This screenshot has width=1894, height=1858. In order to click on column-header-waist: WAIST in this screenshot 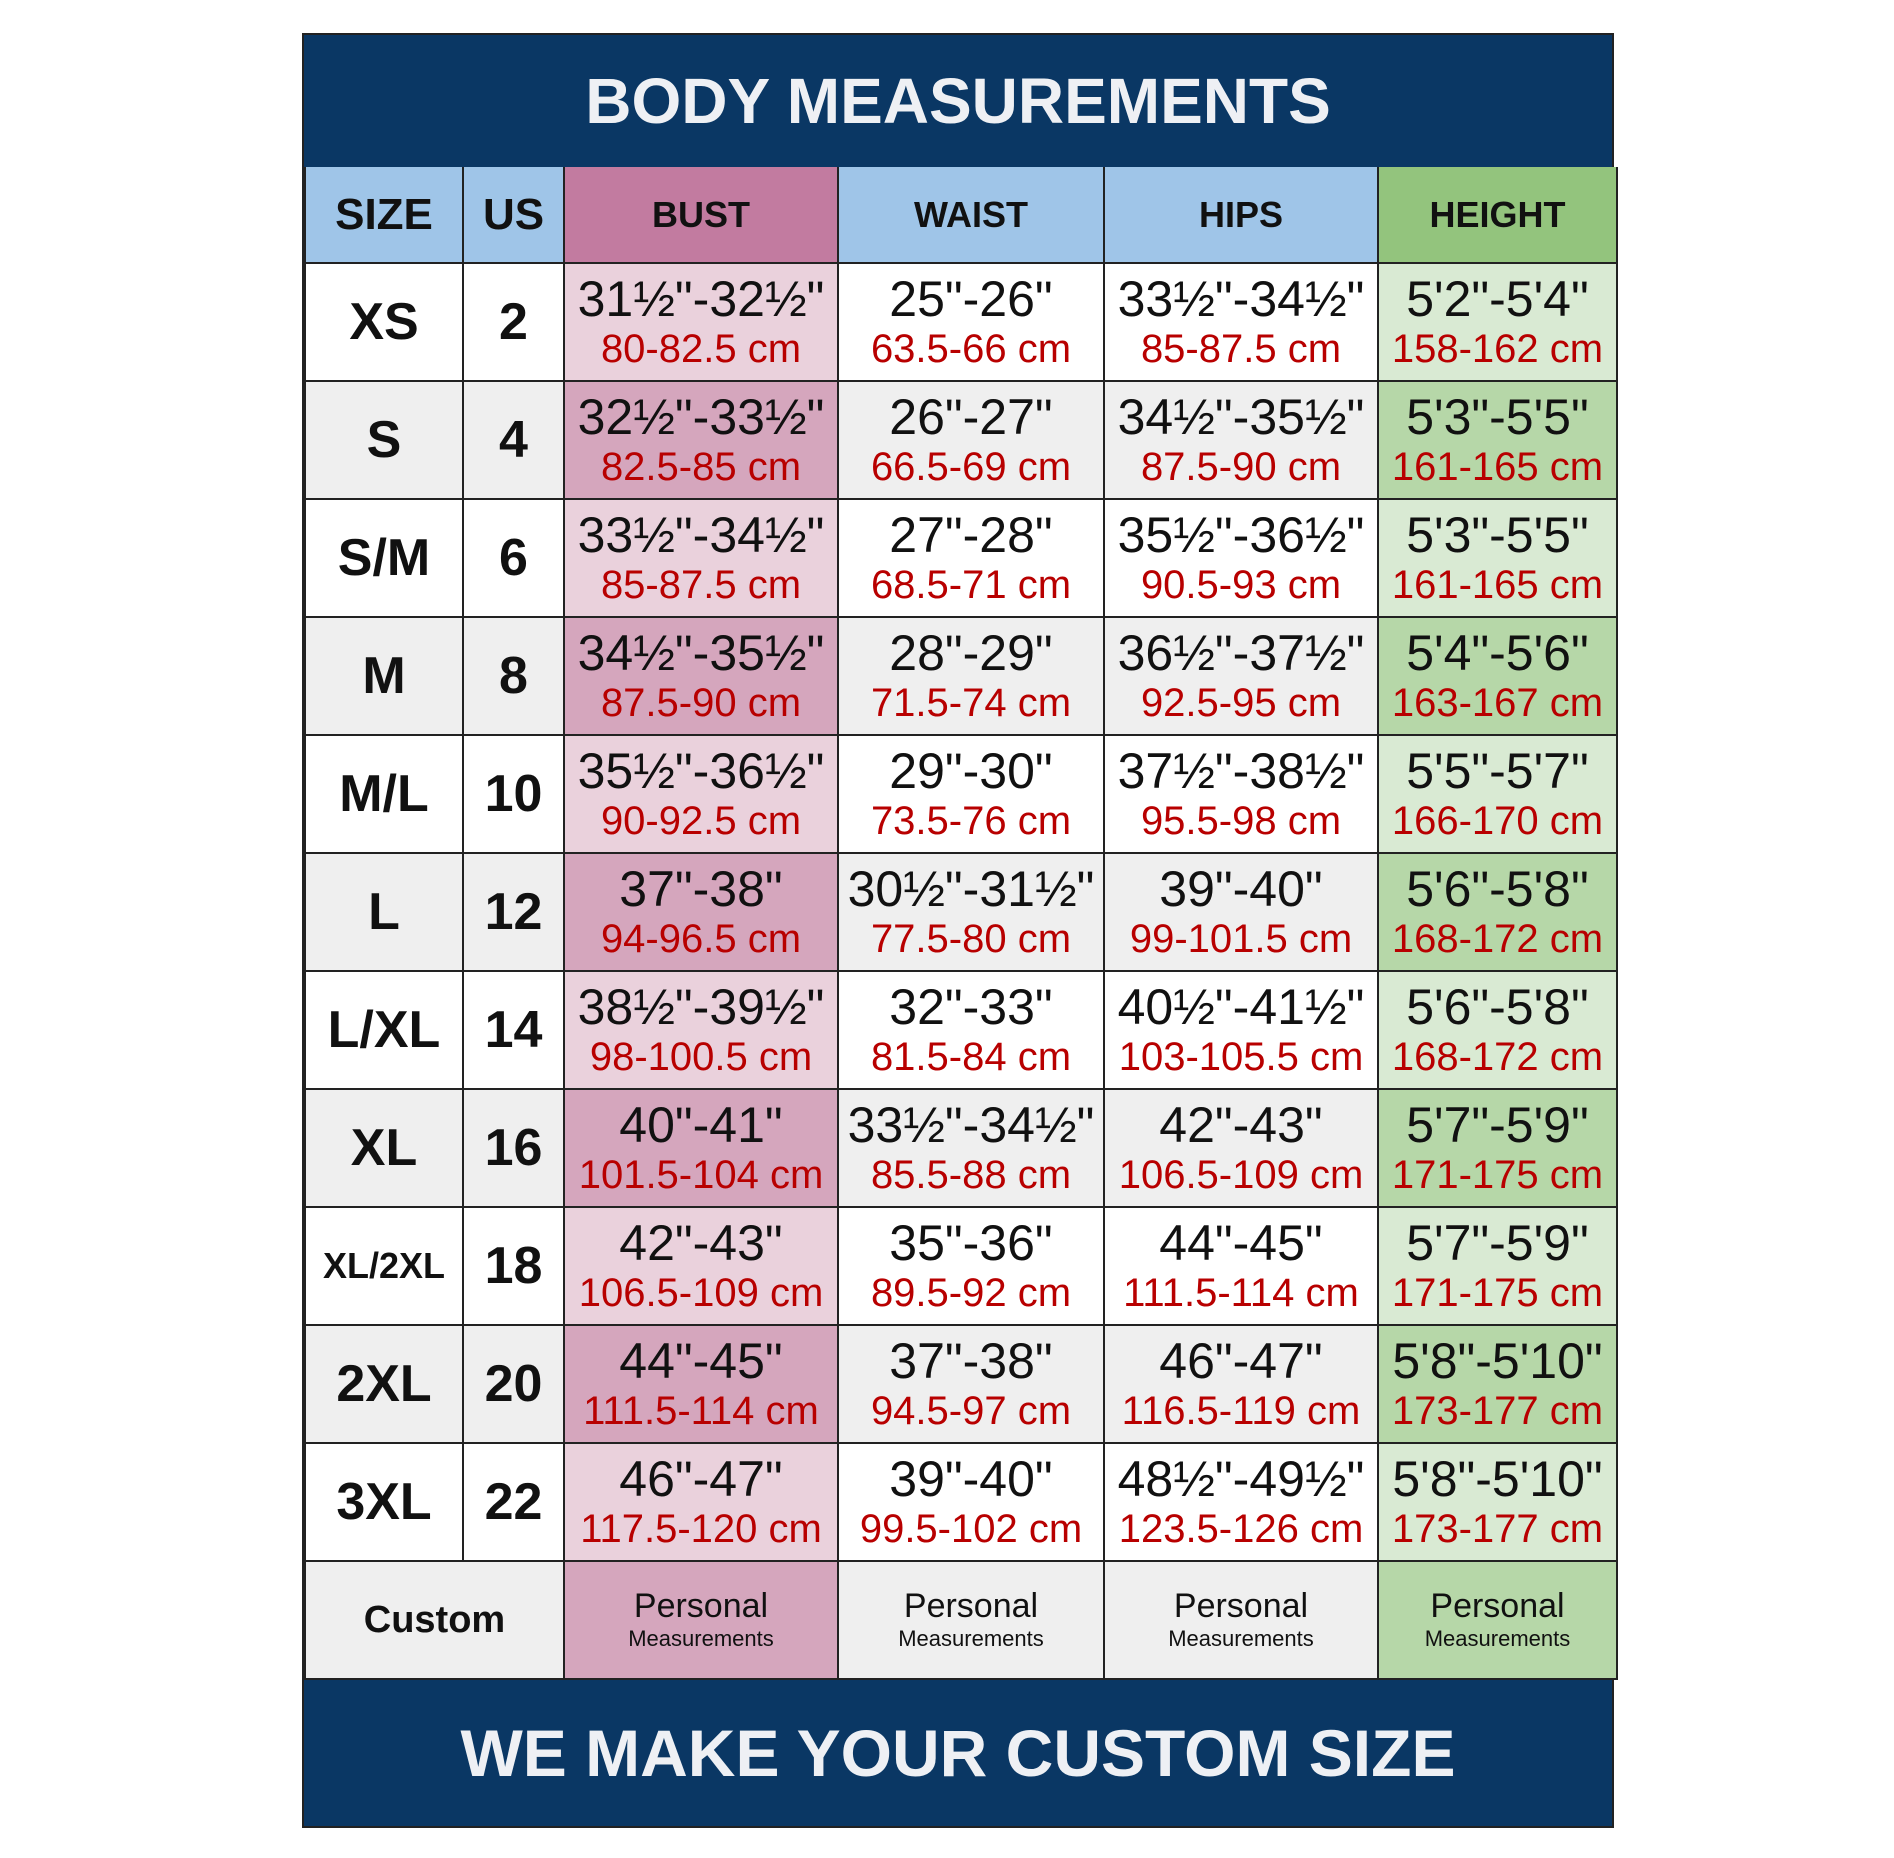, I will do `click(971, 215)`.